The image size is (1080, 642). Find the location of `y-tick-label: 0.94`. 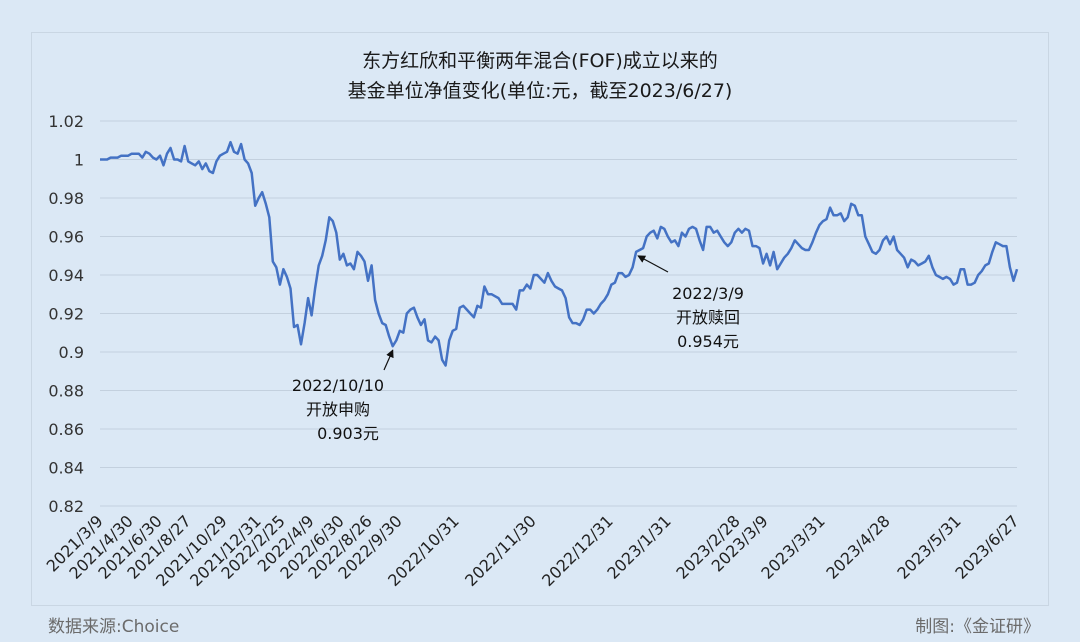

y-tick-label: 0.94 is located at coordinates (66, 275).